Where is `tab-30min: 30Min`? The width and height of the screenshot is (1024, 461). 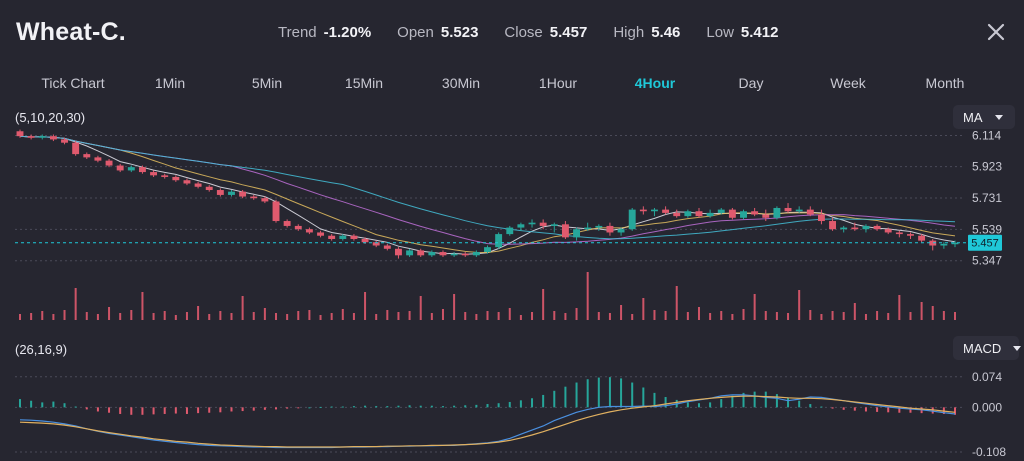 tab-30min: 30Min is located at coordinates (461, 83).